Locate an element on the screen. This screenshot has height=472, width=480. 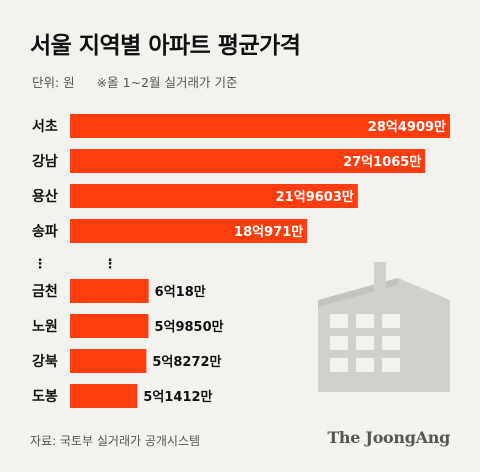
value-label: 5억8272만 is located at coordinates (186, 362).